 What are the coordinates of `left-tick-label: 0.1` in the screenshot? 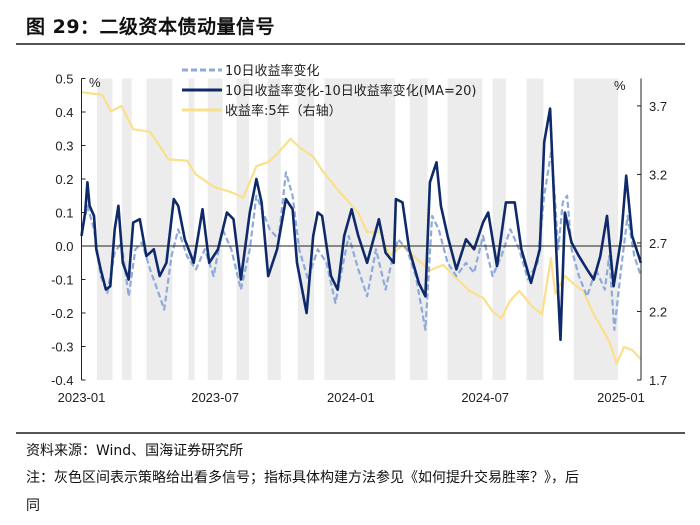 It's located at (64, 213).